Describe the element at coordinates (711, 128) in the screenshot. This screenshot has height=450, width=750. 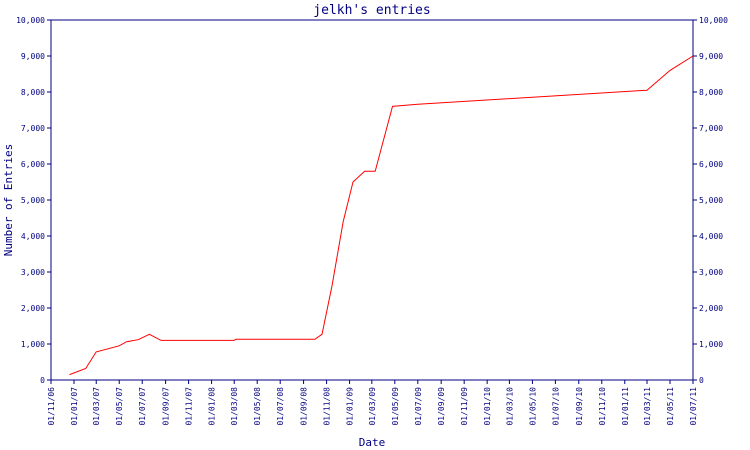
I see `y-tick-label-right: 7,000` at that location.